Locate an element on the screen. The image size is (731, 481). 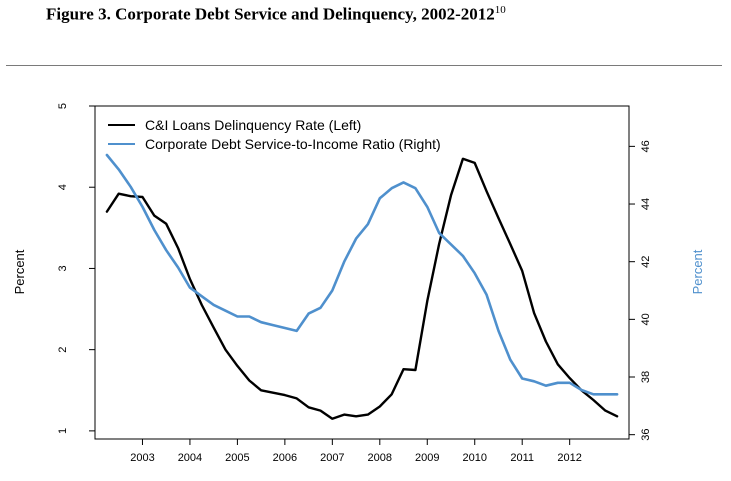
x-tick-label: 2004 is located at coordinates (190, 458).